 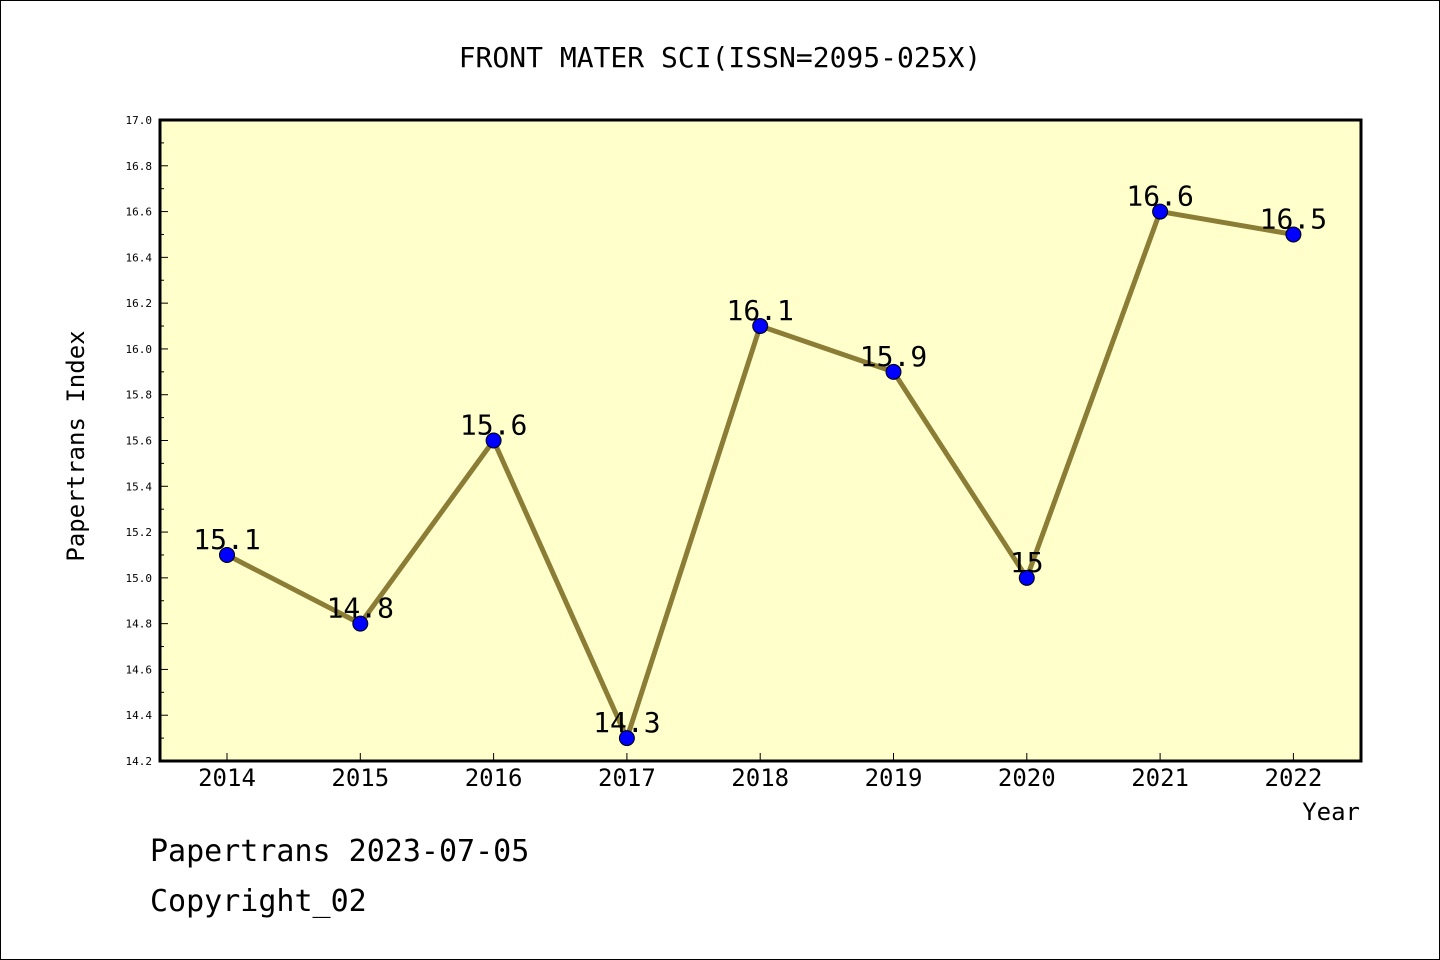 I want to click on data-label: 14.3, so click(x=626, y=722).